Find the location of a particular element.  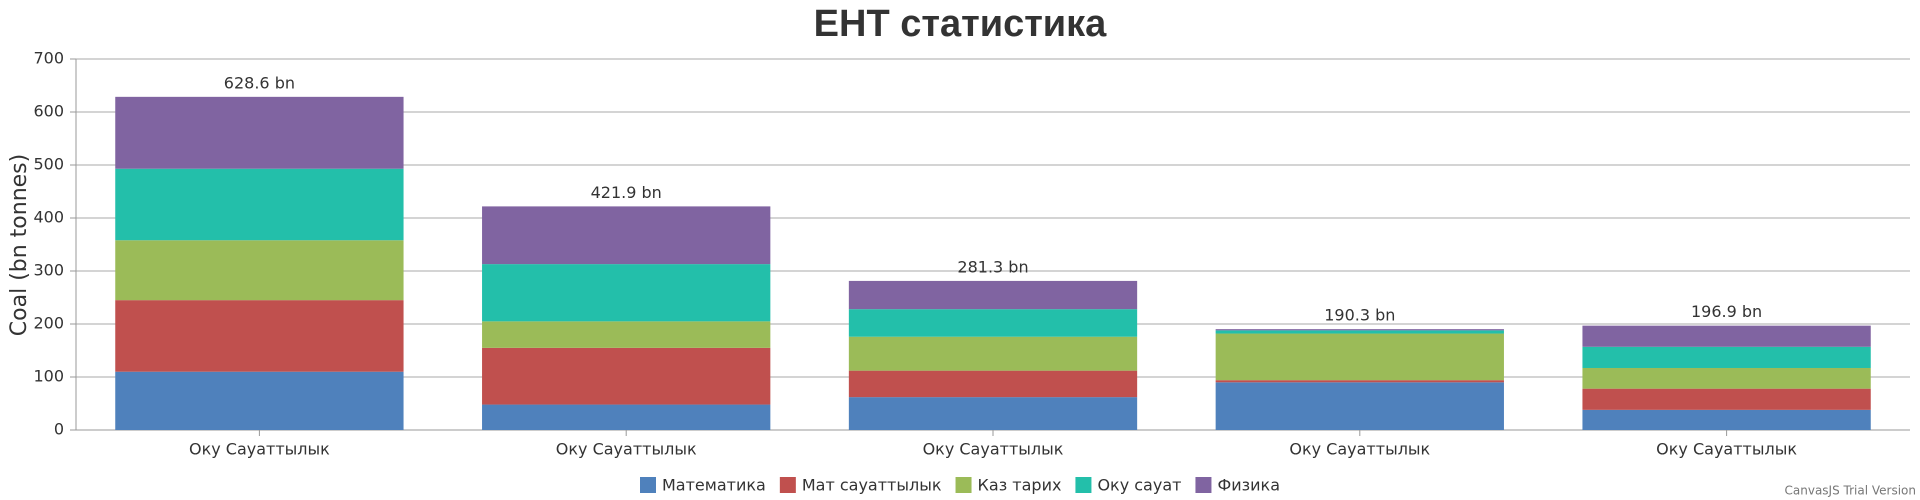

legend-label: Мат сауаттылык is located at coordinates (872, 485).